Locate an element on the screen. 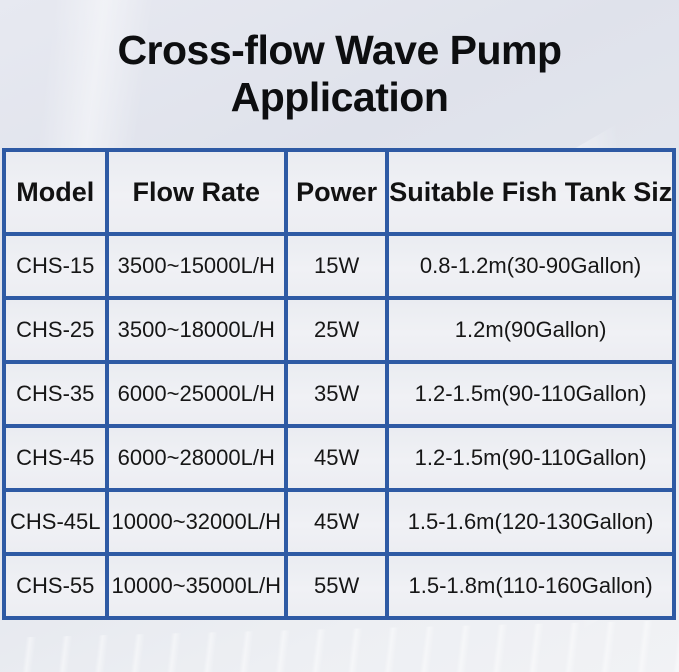 The height and width of the screenshot is (672, 679). cell-model: CHS-45L is located at coordinates (55, 522).